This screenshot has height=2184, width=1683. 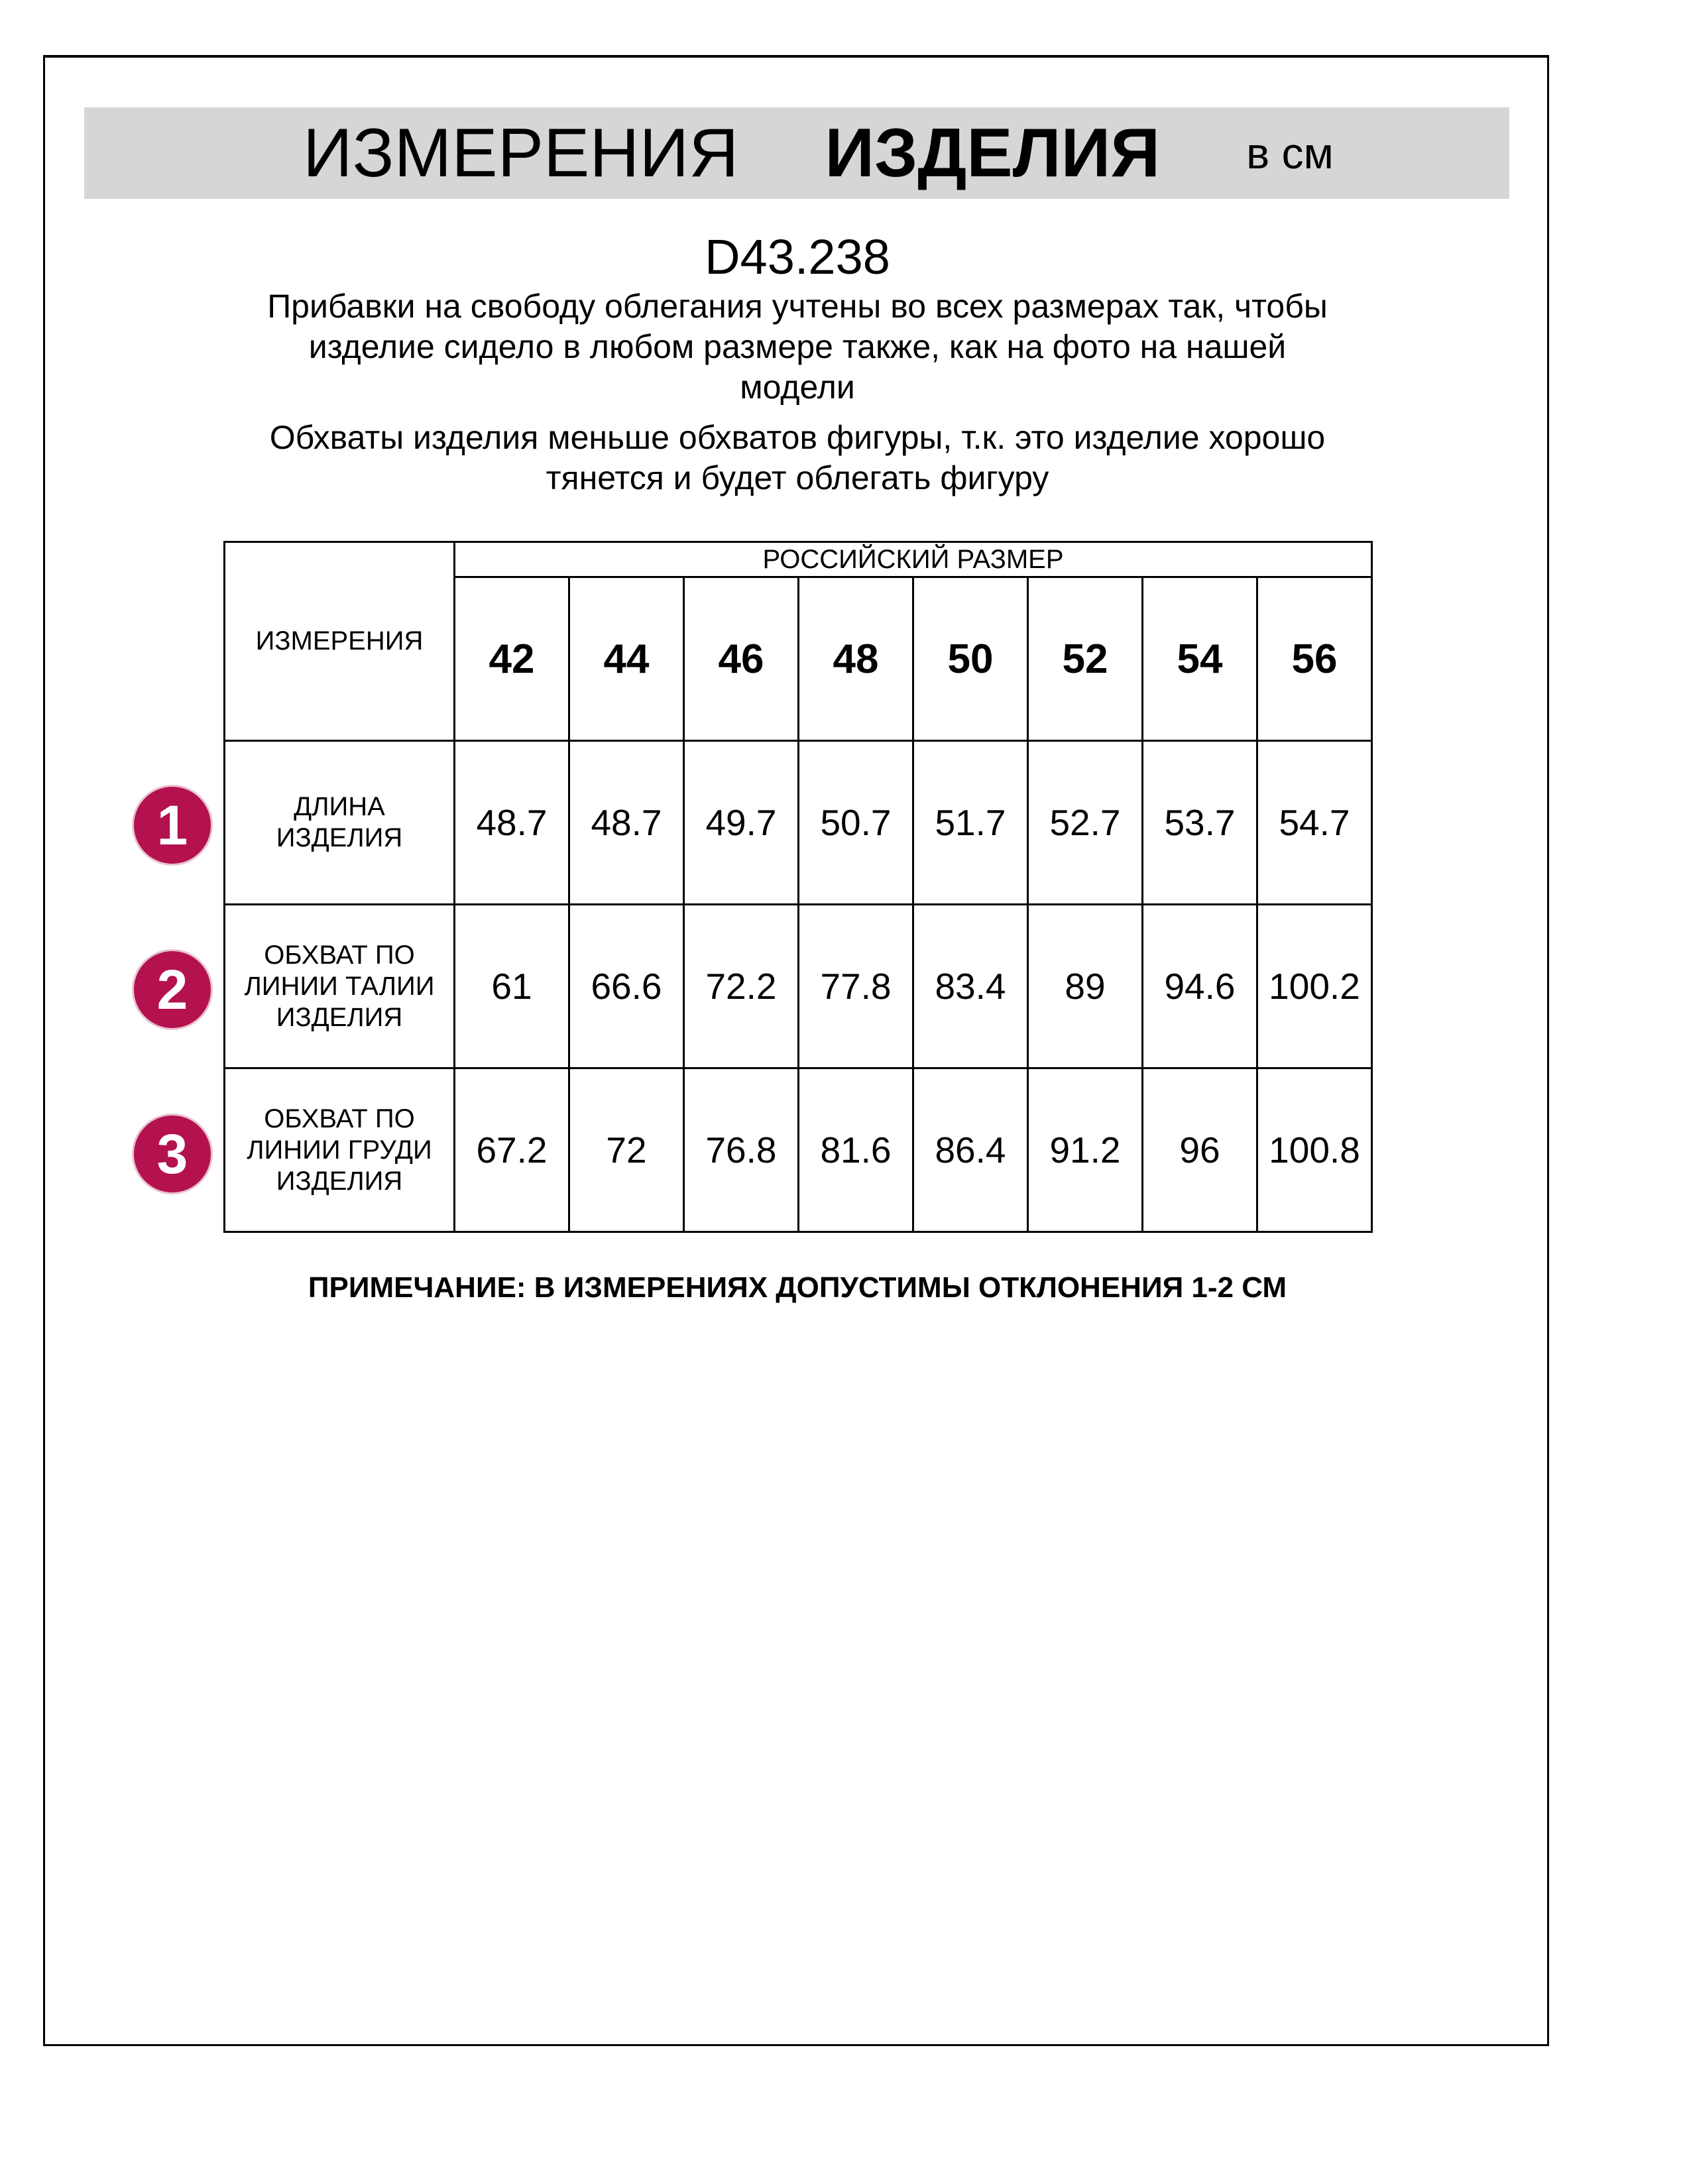 I want to click on note-line: модели, so click(x=797, y=387).